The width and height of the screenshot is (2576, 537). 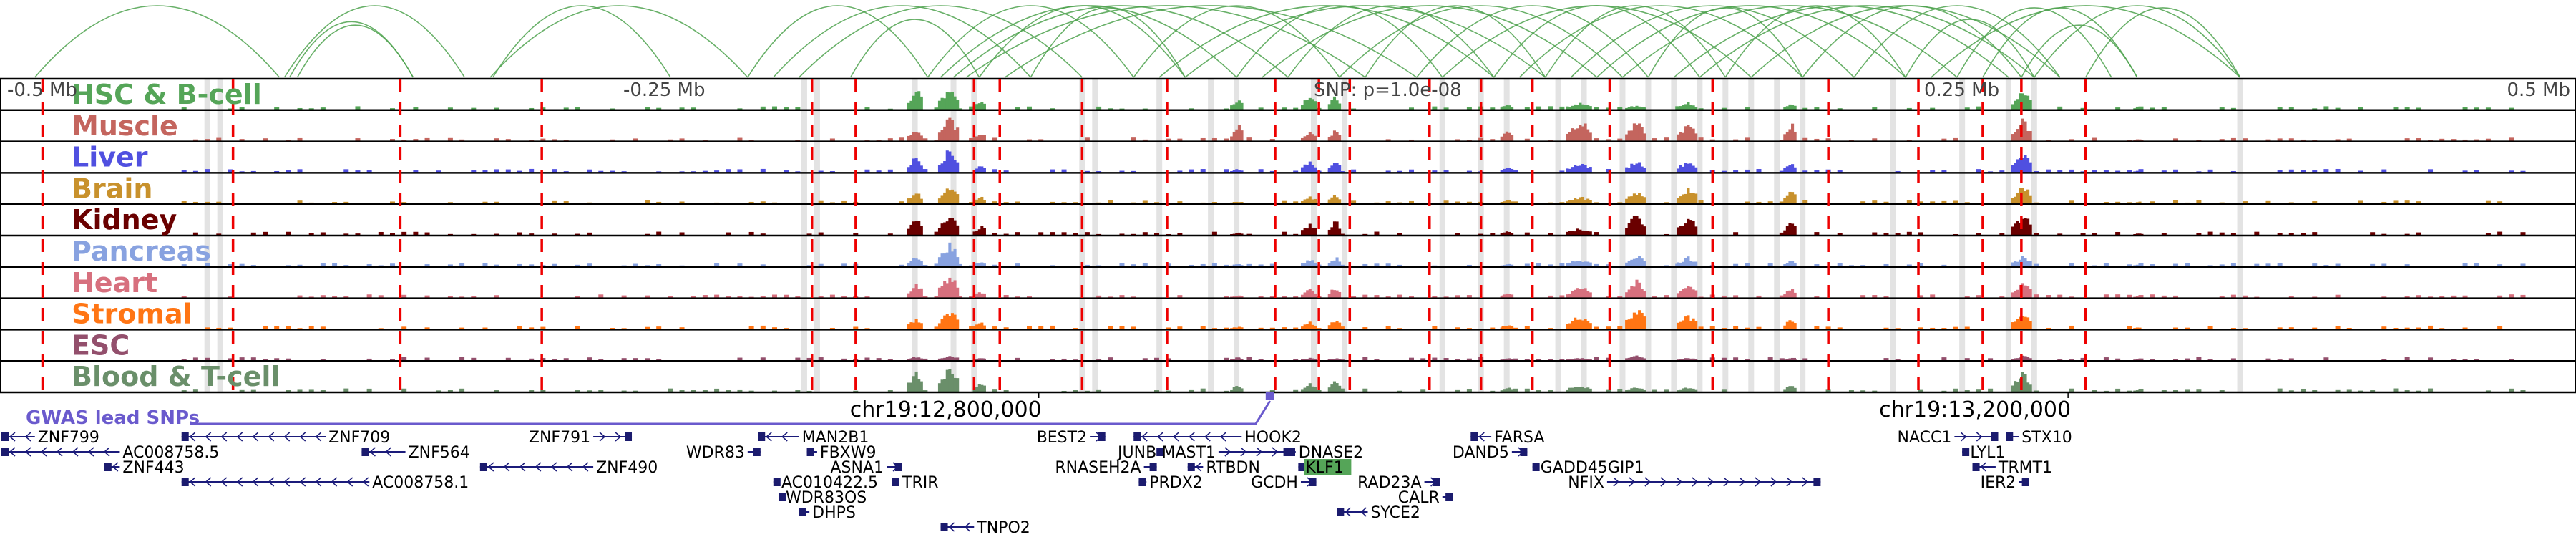 I want to click on chromatin-loops, so click(x=1137, y=41).